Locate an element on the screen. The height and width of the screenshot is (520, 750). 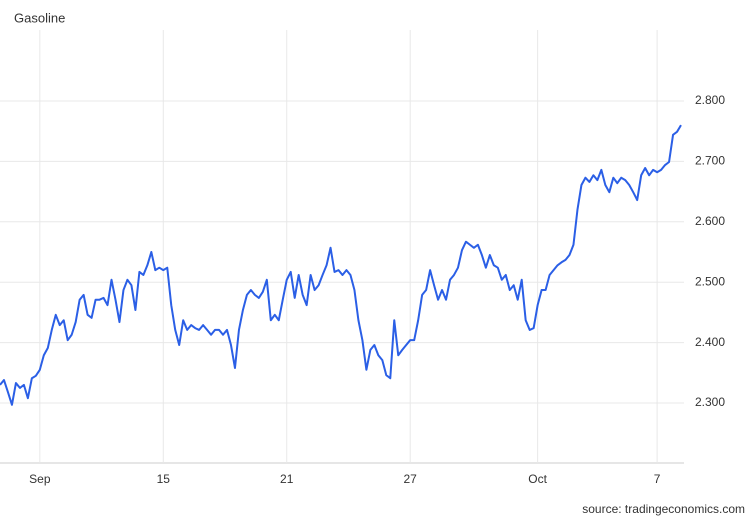
y-tick-label: 2.500 is located at coordinates (710, 281).